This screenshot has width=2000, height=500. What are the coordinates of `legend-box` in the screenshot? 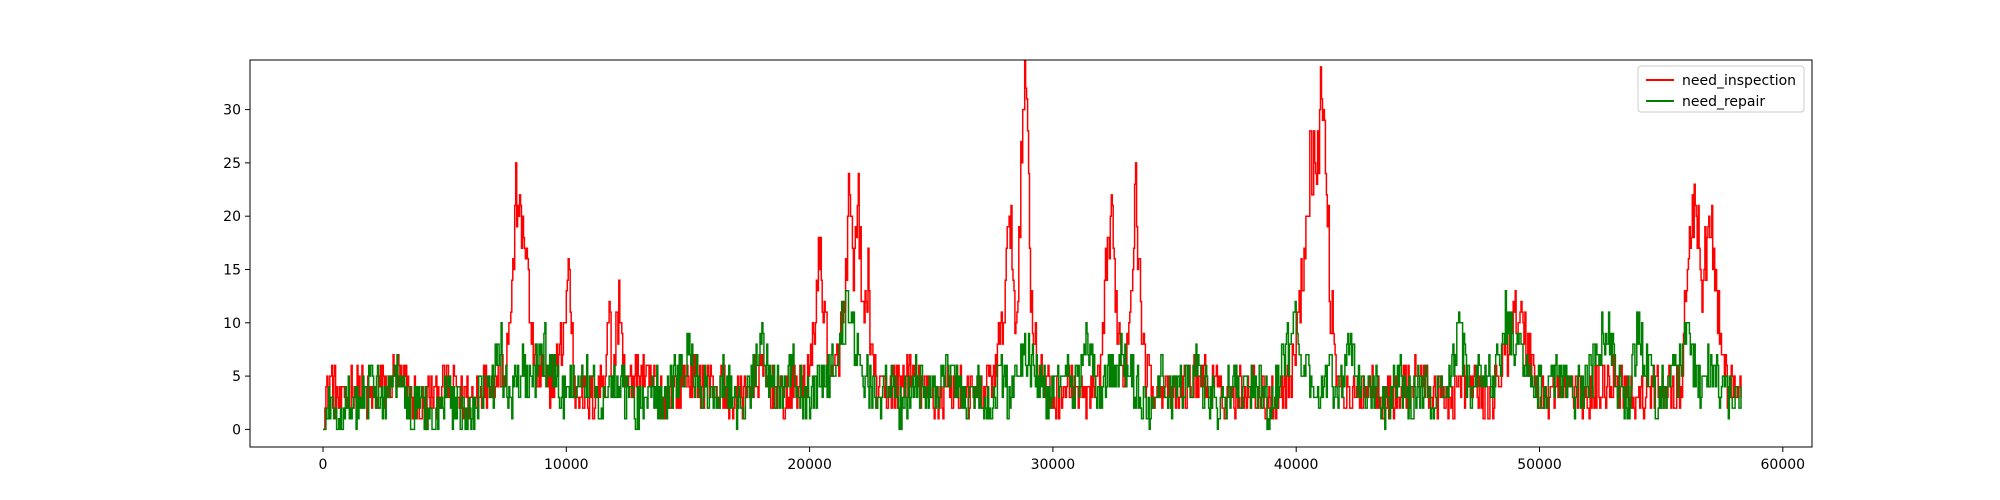 It's located at (1721, 89).